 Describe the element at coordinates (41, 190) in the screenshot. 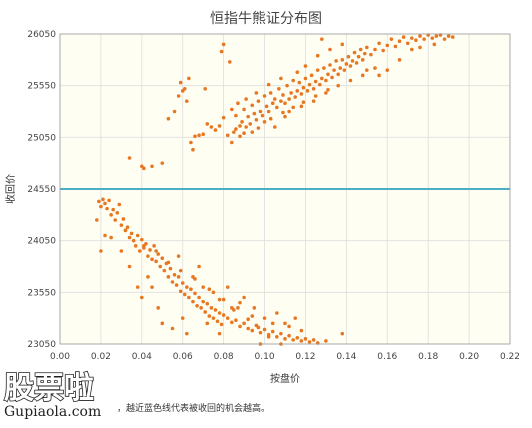

I see `y-tick-label: 24550` at that location.